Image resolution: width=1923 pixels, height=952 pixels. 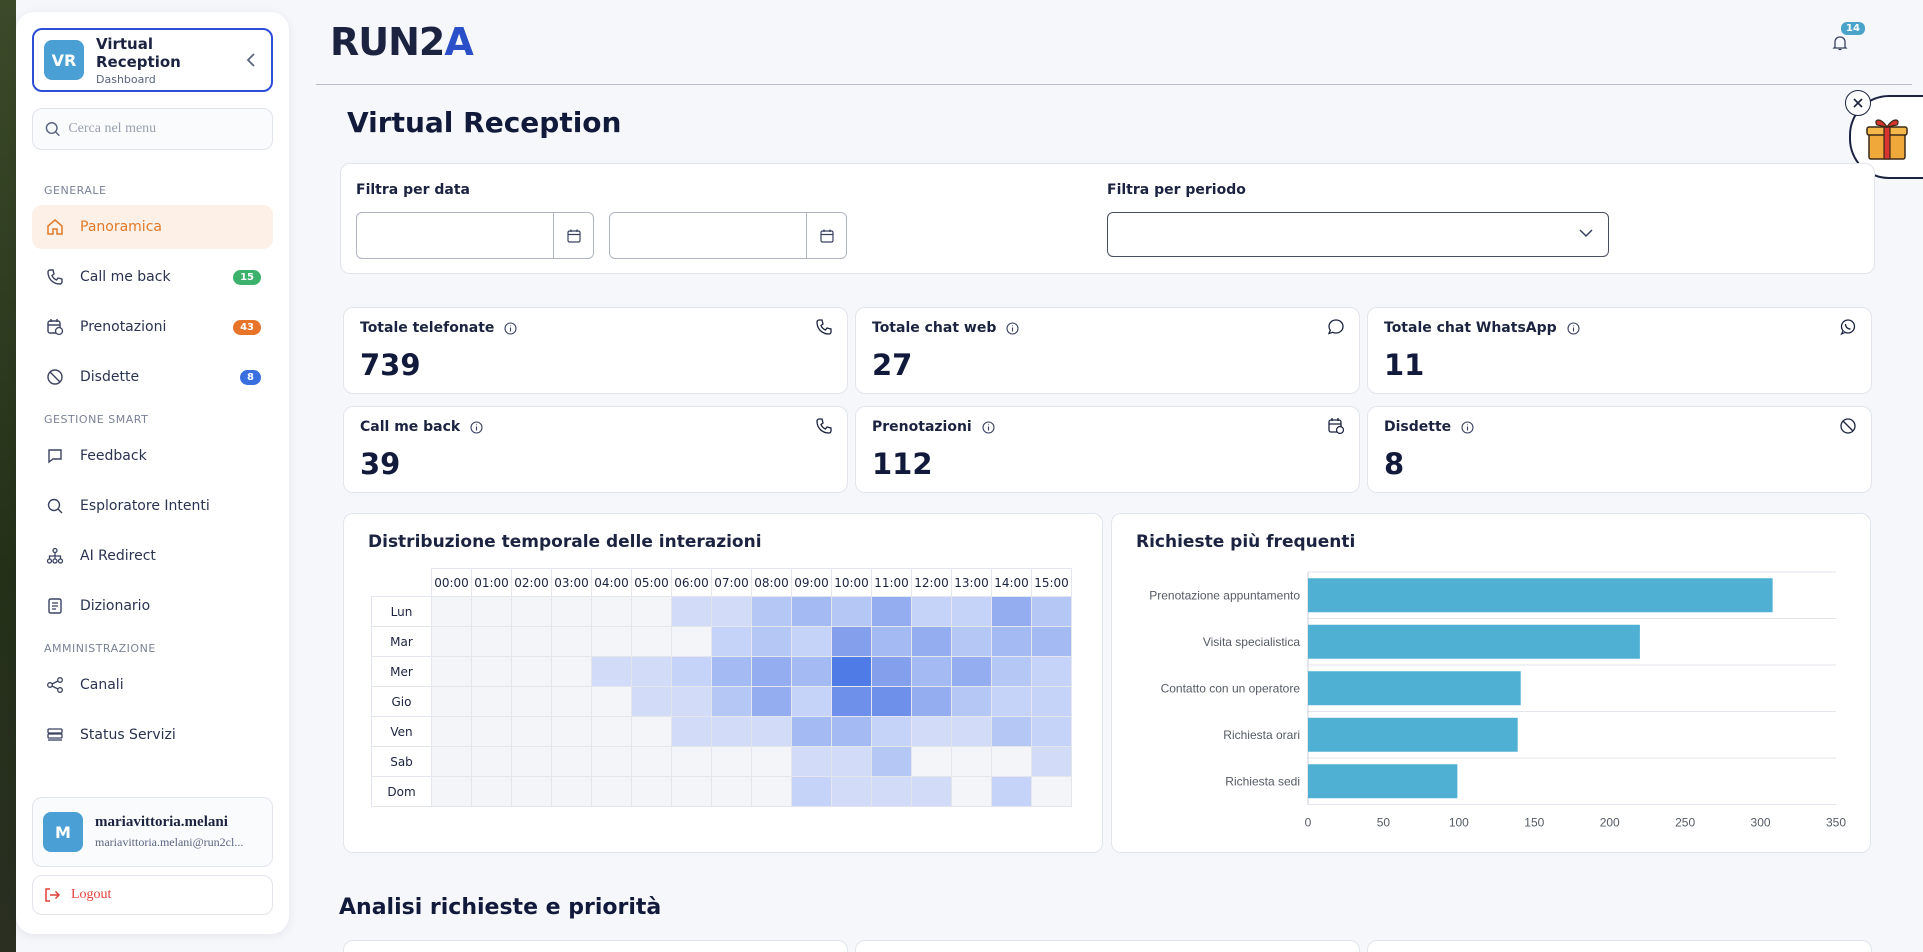 I want to click on brand-card: VR Virtual Reception Dashboard, so click(x=152, y=60).